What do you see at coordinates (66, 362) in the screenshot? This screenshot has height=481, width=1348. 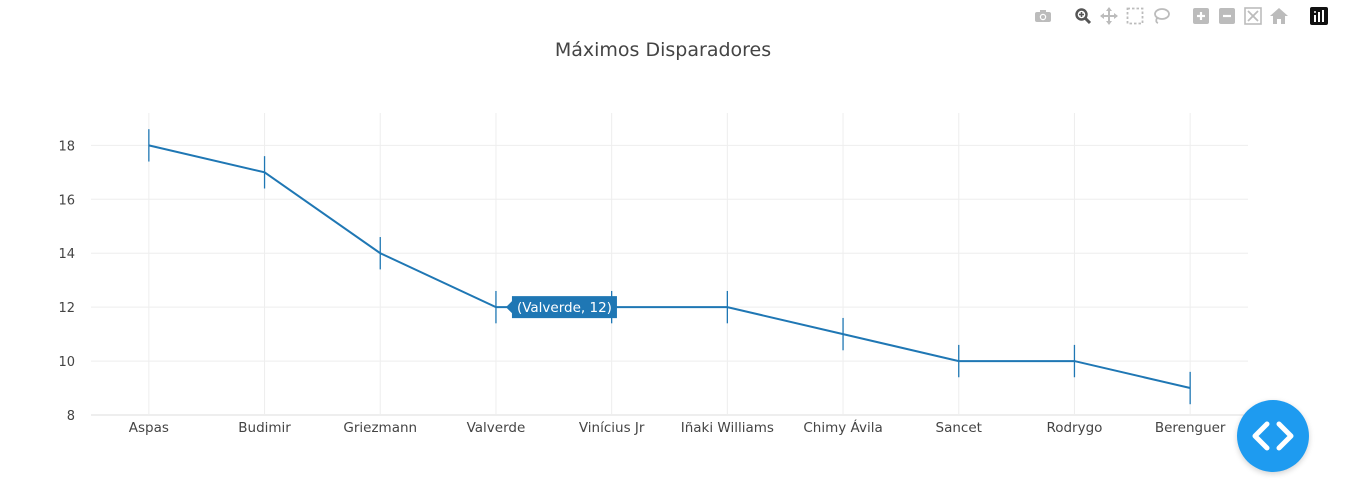 I see `y-tick-label: 10` at bounding box center [66, 362].